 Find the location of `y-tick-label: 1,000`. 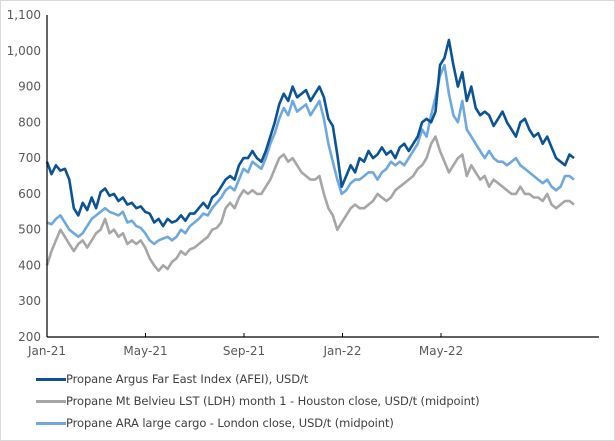

y-tick-label: 1,000 is located at coordinates (24, 51).